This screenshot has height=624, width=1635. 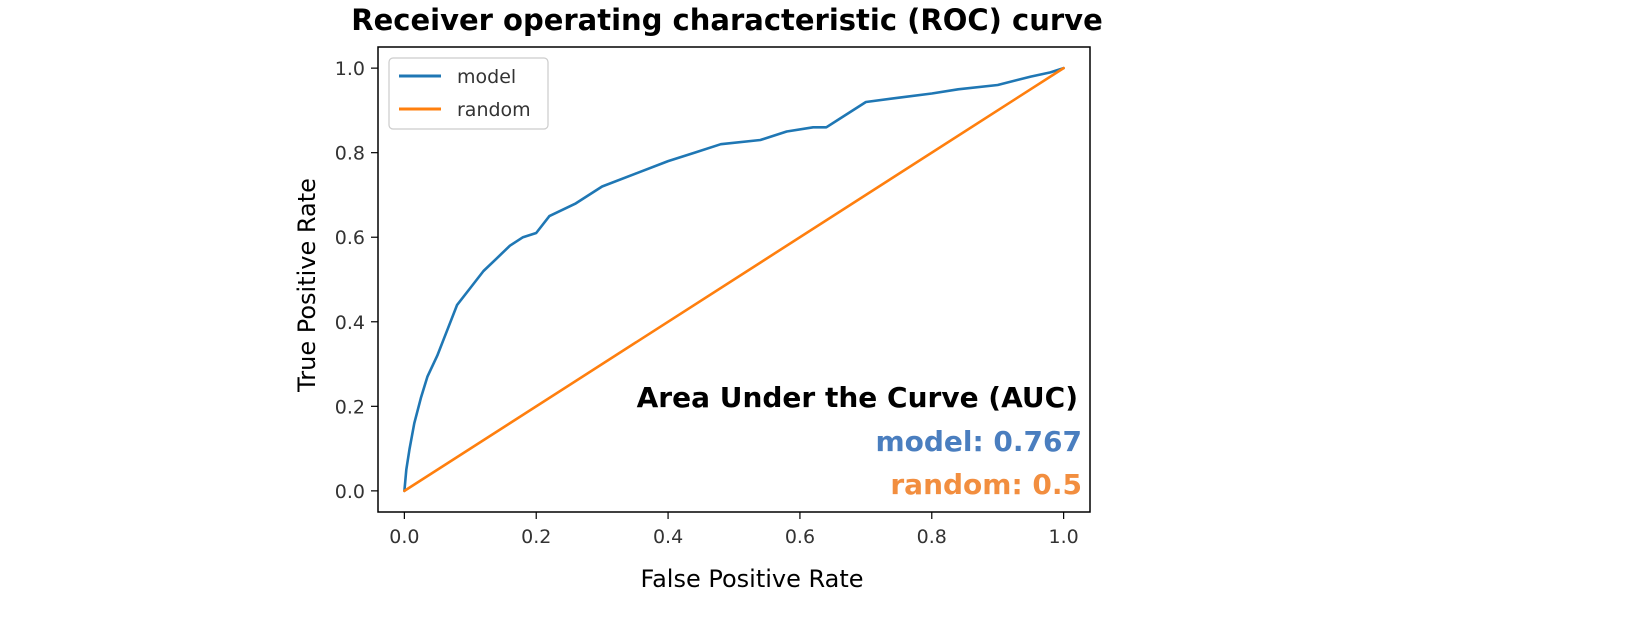 What do you see at coordinates (734, 530) in the screenshot?
I see `x-axis: 0.0 0.2 0.4 0.6 0.8 1.0` at bounding box center [734, 530].